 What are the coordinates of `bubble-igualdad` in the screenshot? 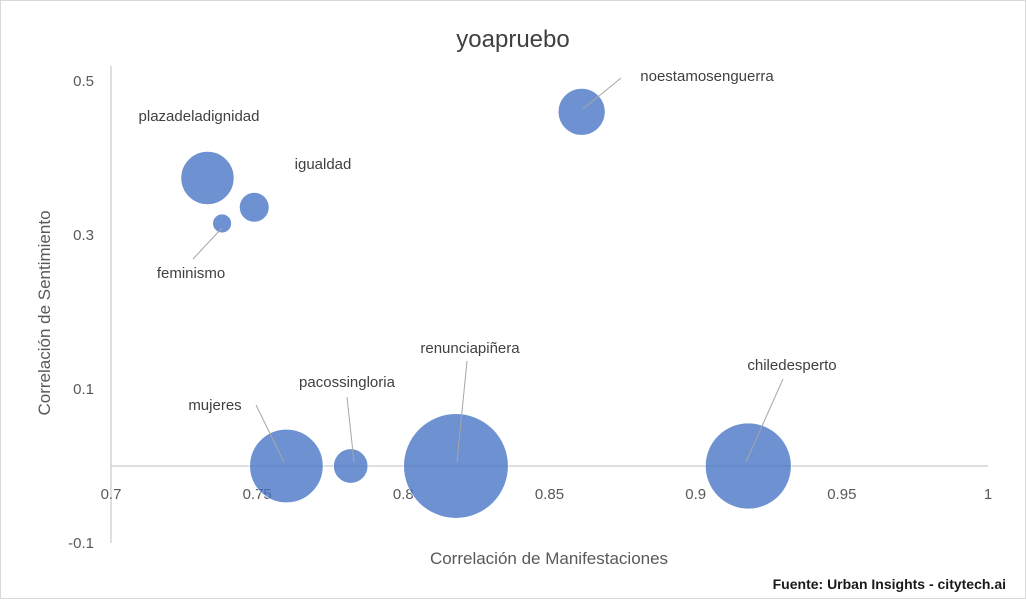 It's located at (254, 207).